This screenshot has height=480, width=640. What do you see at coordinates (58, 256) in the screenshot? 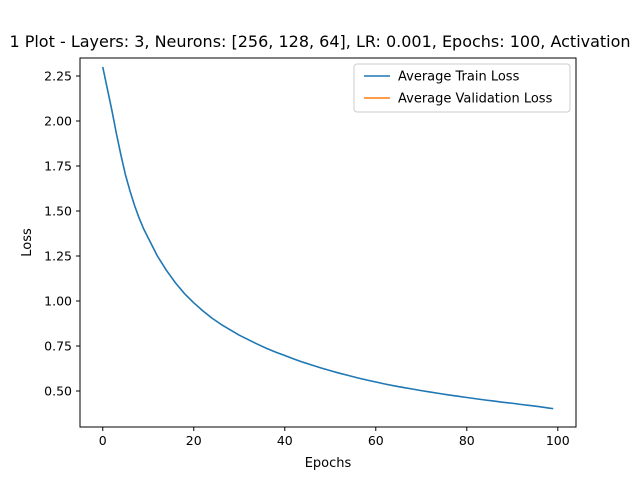
I see `y-tick-label: 1.25` at bounding box center [58, 256].